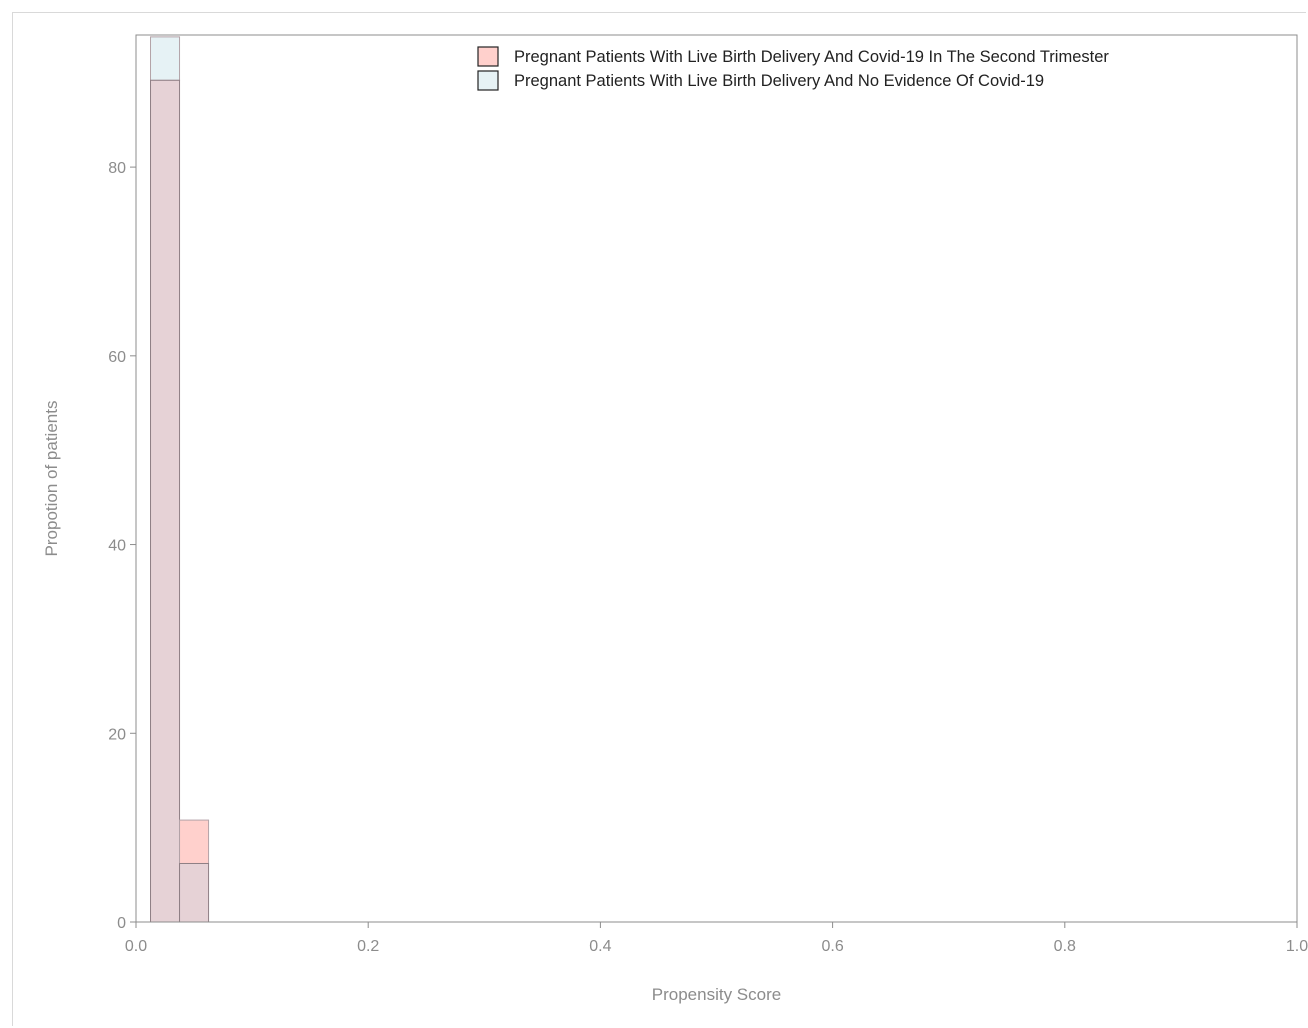  Describe the element at coordinates (117, 546) in the screenshot. I see `y-tick-label: 40` at that location.